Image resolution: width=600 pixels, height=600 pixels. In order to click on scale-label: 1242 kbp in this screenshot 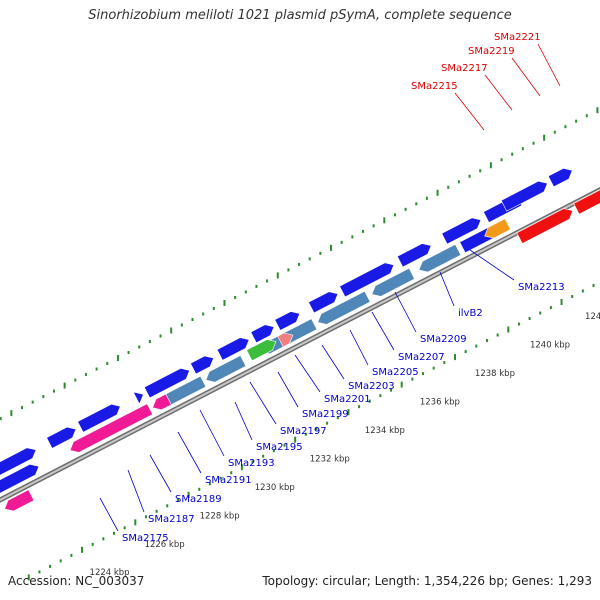, I will do `click(592, 317)`.